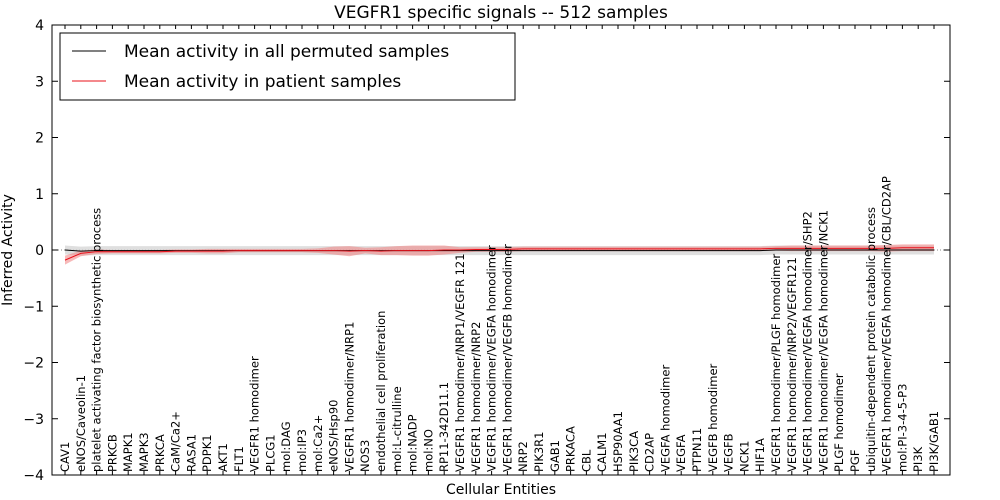  I want to click on x-tick-label: PTPN11, so click(697, 450).